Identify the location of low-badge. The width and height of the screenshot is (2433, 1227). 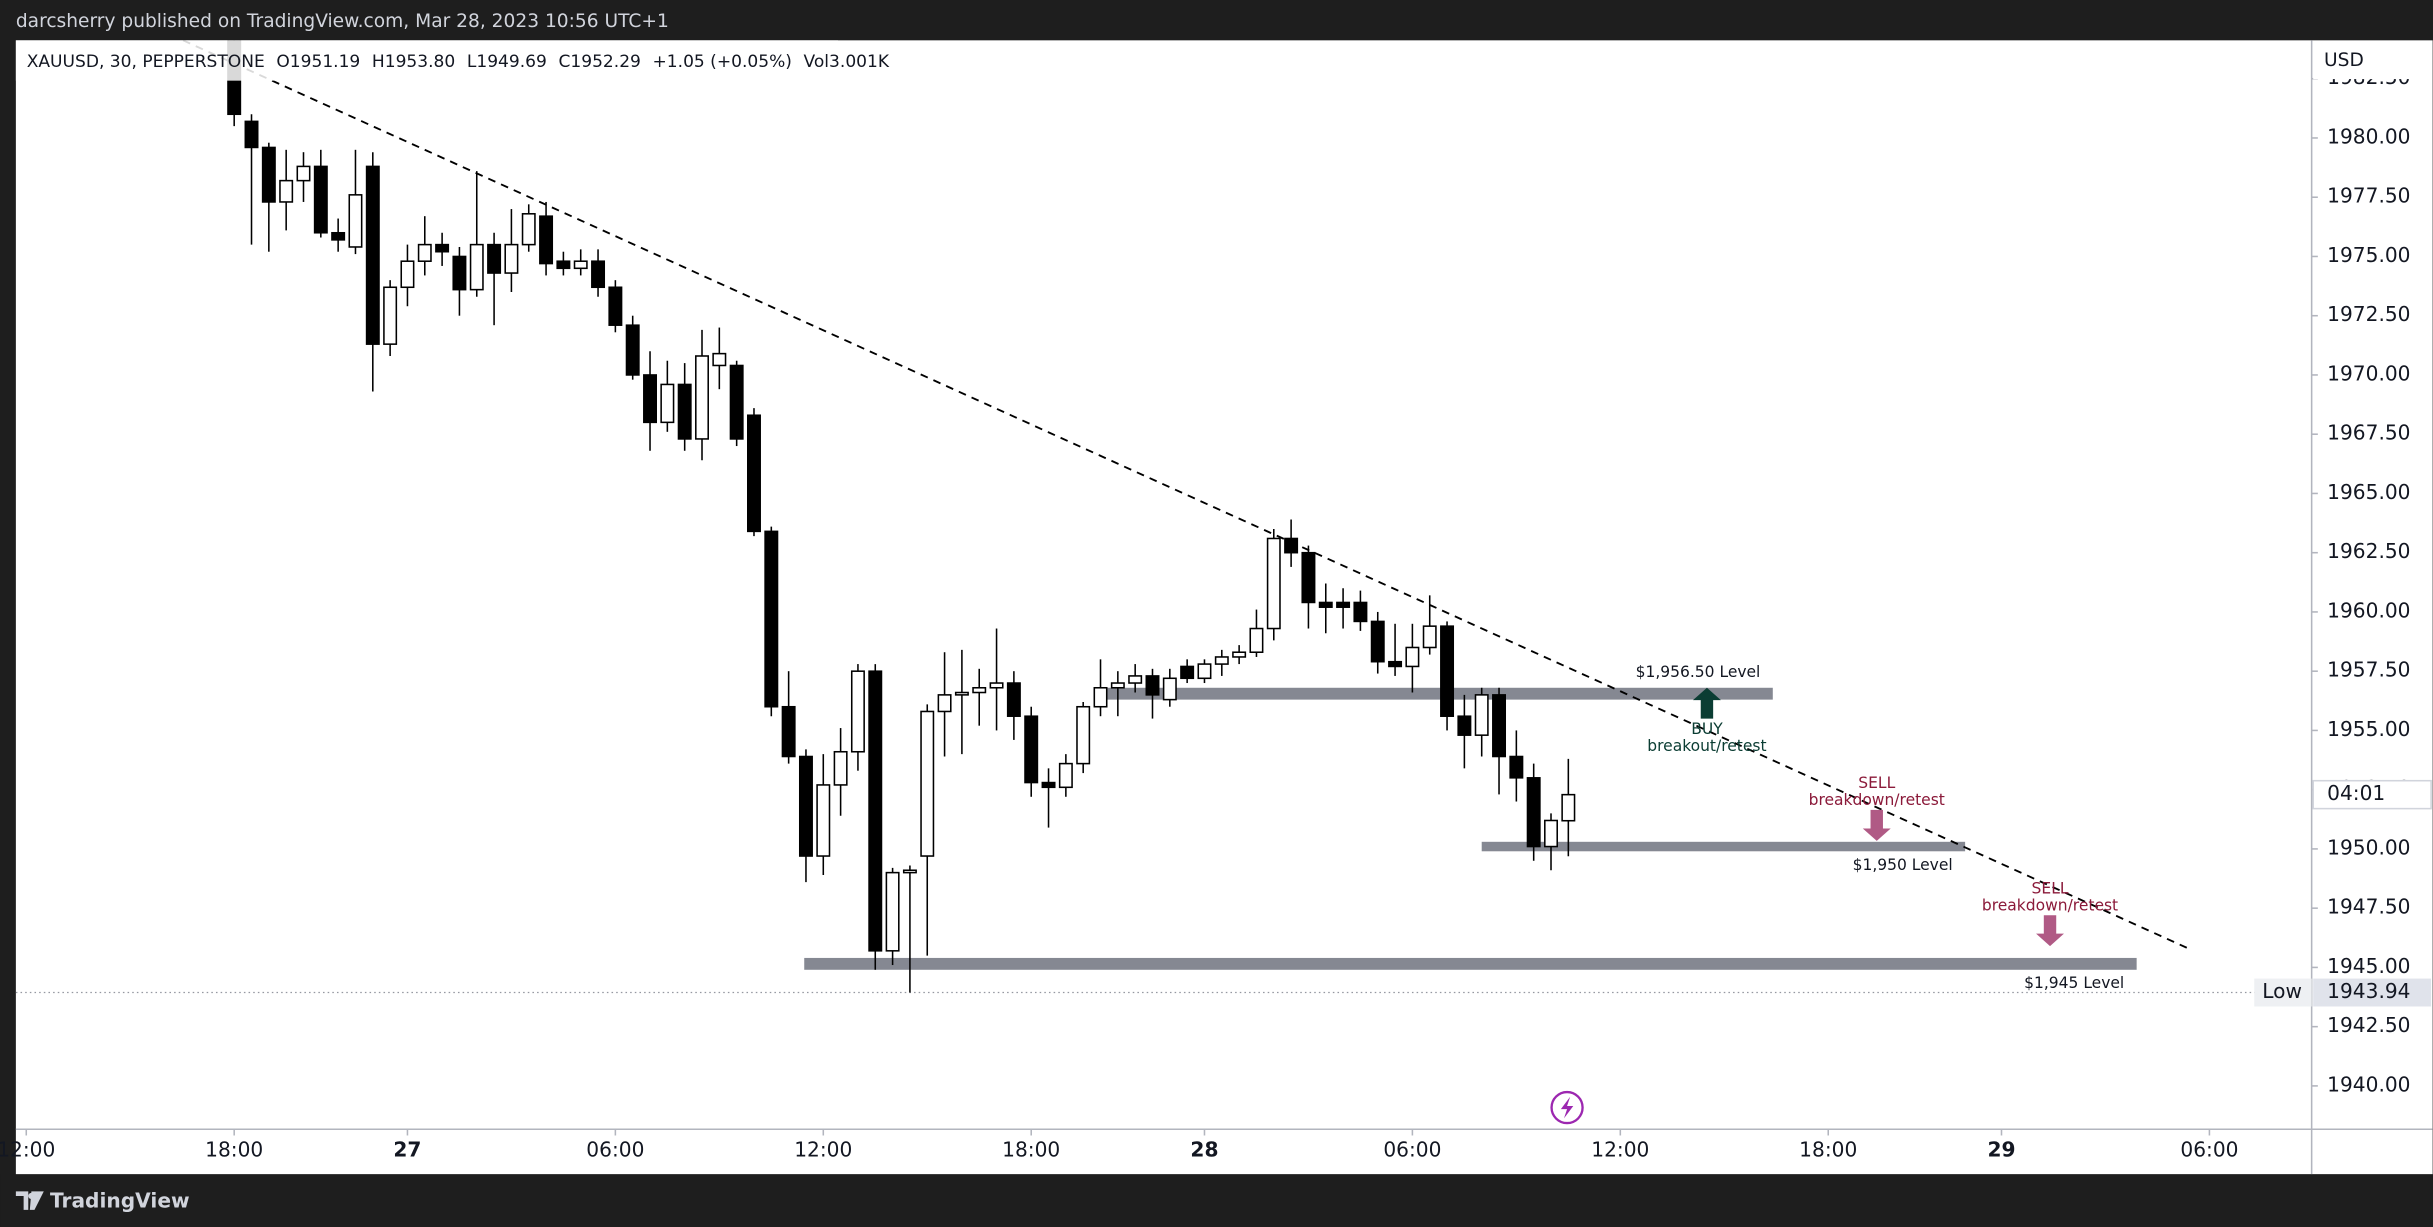
(2372, 992).